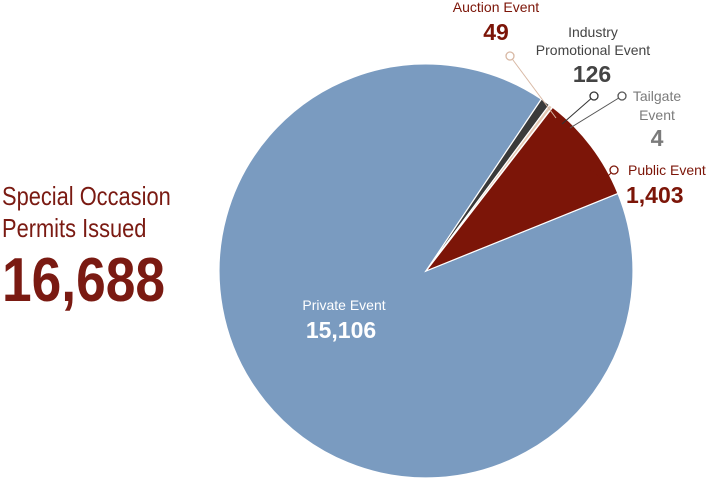 The height and width of the screenshot is (479, 706). Describe the element at coordinates (86, 196) in the screenshot. I see `headline-title-line-1: Special Occasion` at that location.